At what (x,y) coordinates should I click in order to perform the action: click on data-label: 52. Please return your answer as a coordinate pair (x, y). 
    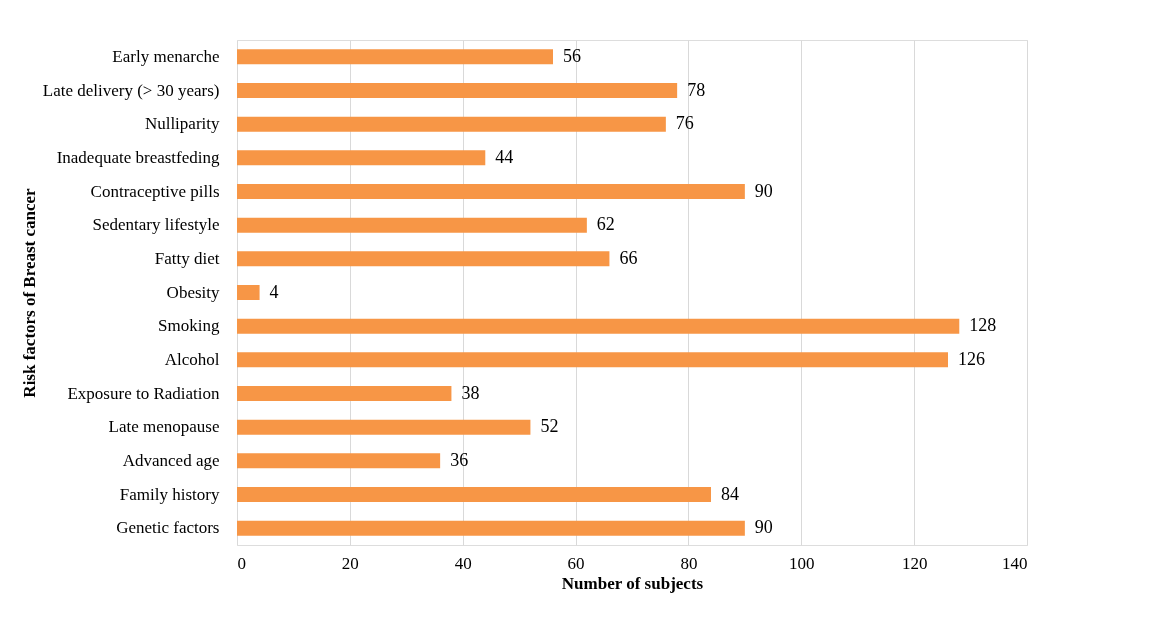
    Looking at the image, I should click on (549, 426).